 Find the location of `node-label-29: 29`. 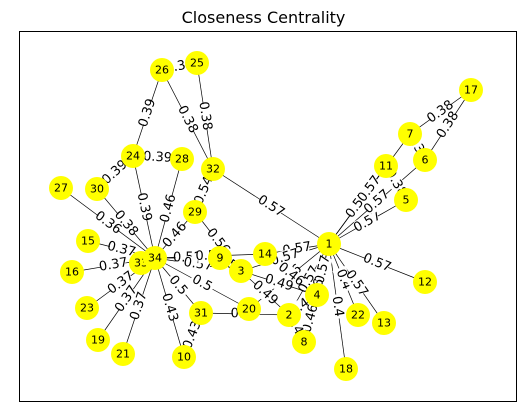

node-label-29: 29 is located at coordinates (195, 212).